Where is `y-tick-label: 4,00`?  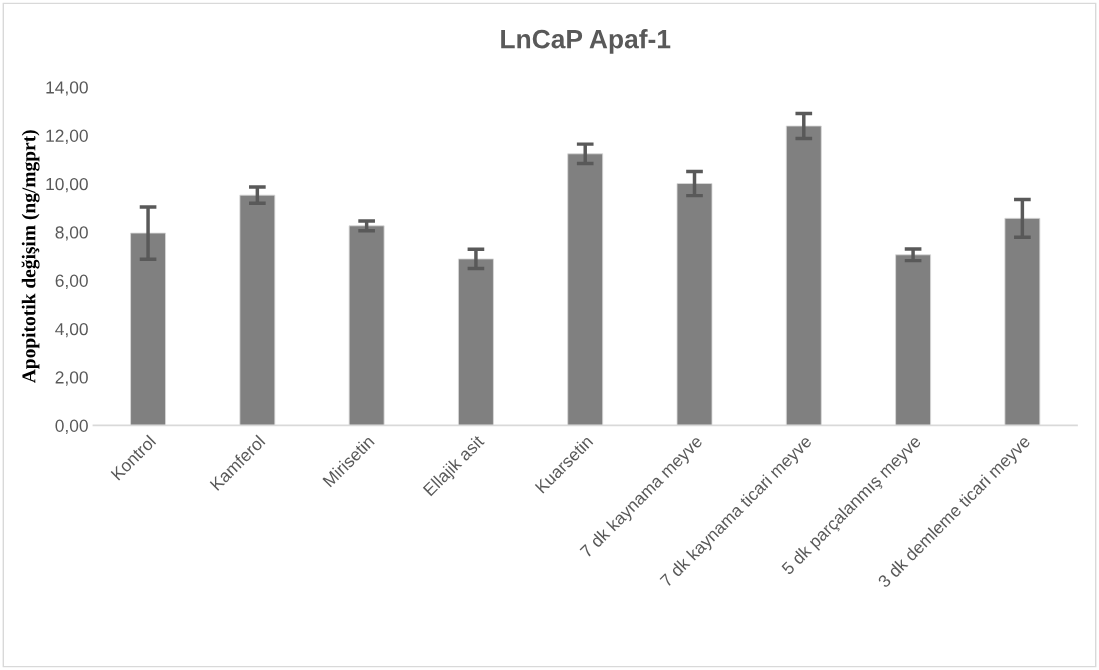 y-tick-label: 4,00 is located at coordinates (71, 330).